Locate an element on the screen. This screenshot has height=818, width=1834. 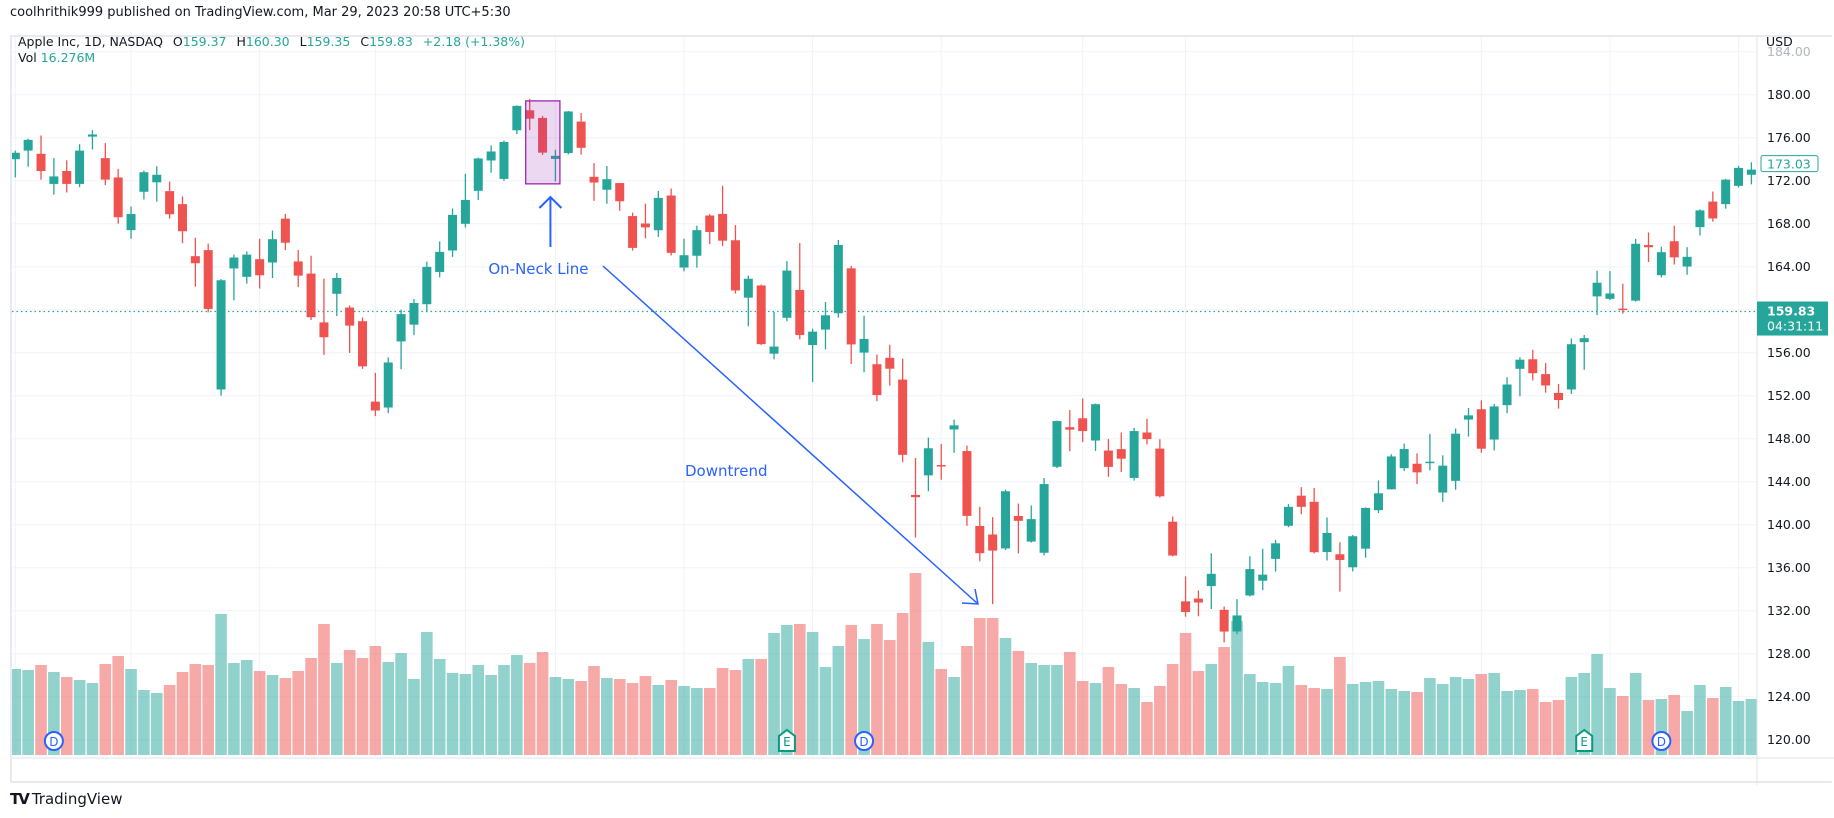
pattern-highlight-box is located at coordinates (543, 142).